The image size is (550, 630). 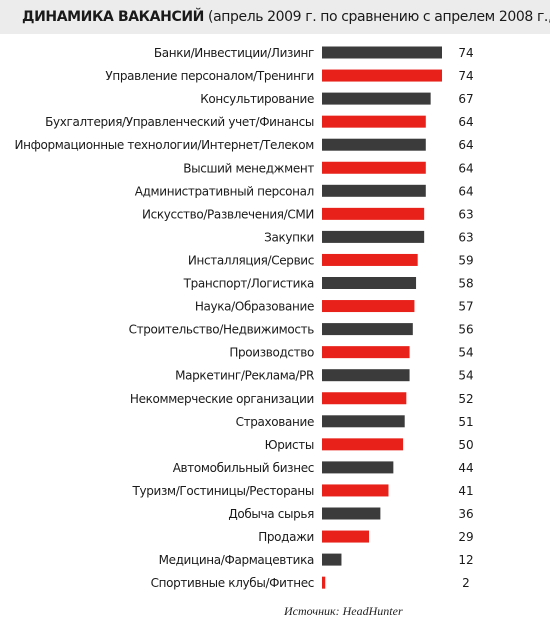 I want to click on value-label: 41, so click(x=465, y=491).